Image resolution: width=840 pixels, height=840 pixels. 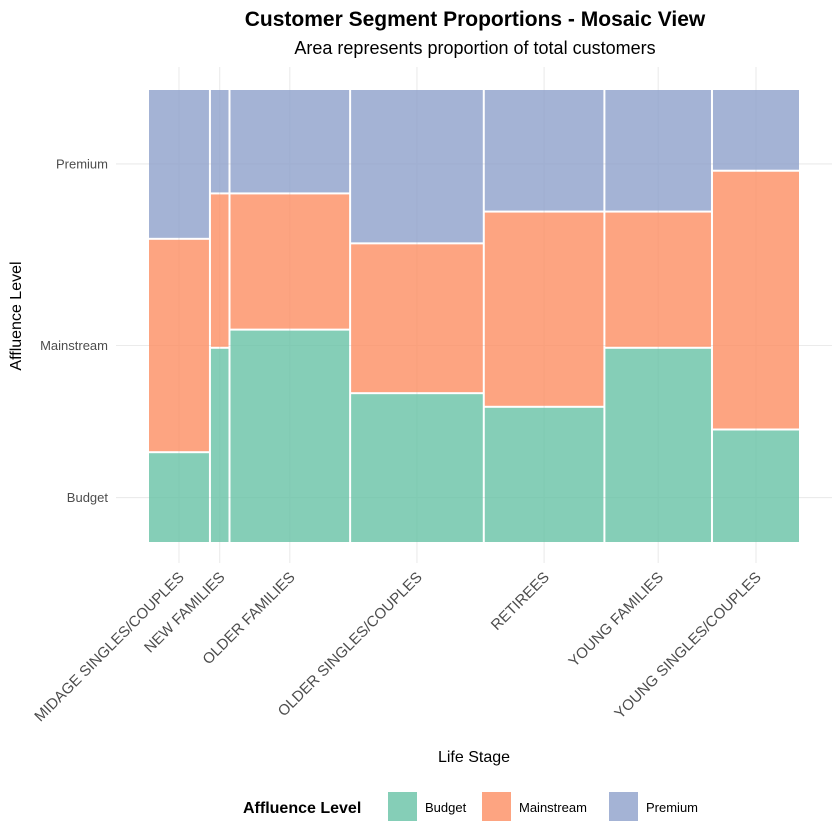 I want to click on legend-label: Premium, so click(x=672, y=807).